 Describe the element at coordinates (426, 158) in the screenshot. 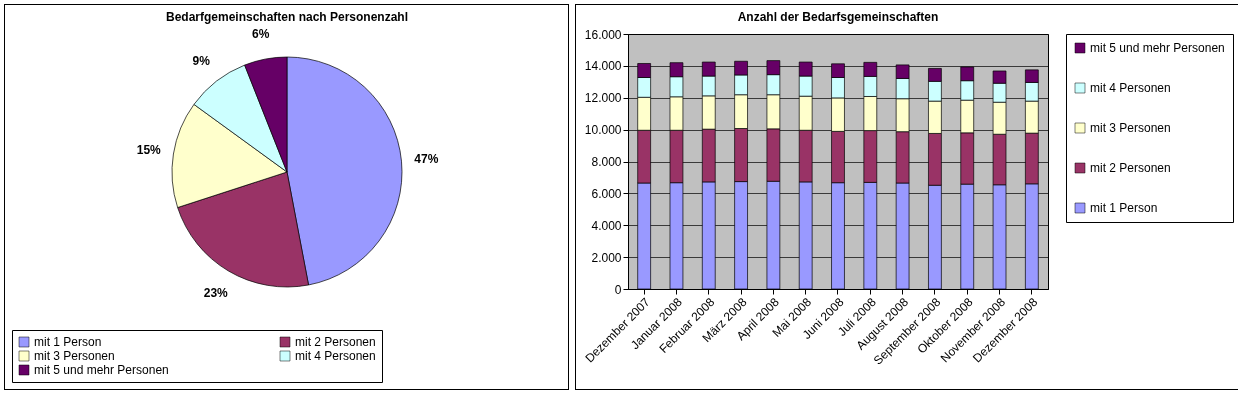

I see `data-label: 47%` at that location.